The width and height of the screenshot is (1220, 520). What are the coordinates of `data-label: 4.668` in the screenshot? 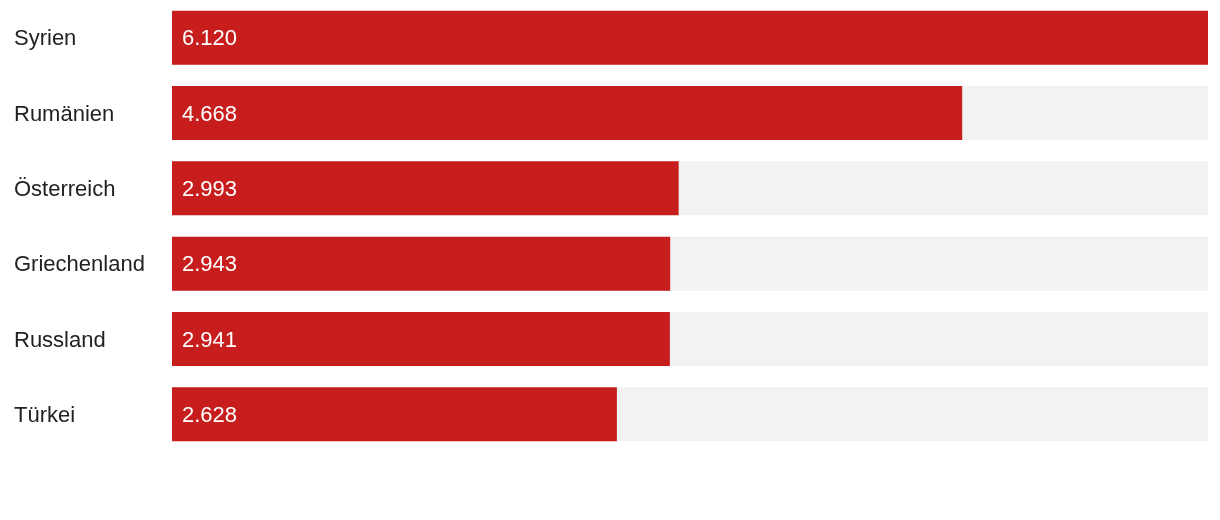 It's located at (210, 113).